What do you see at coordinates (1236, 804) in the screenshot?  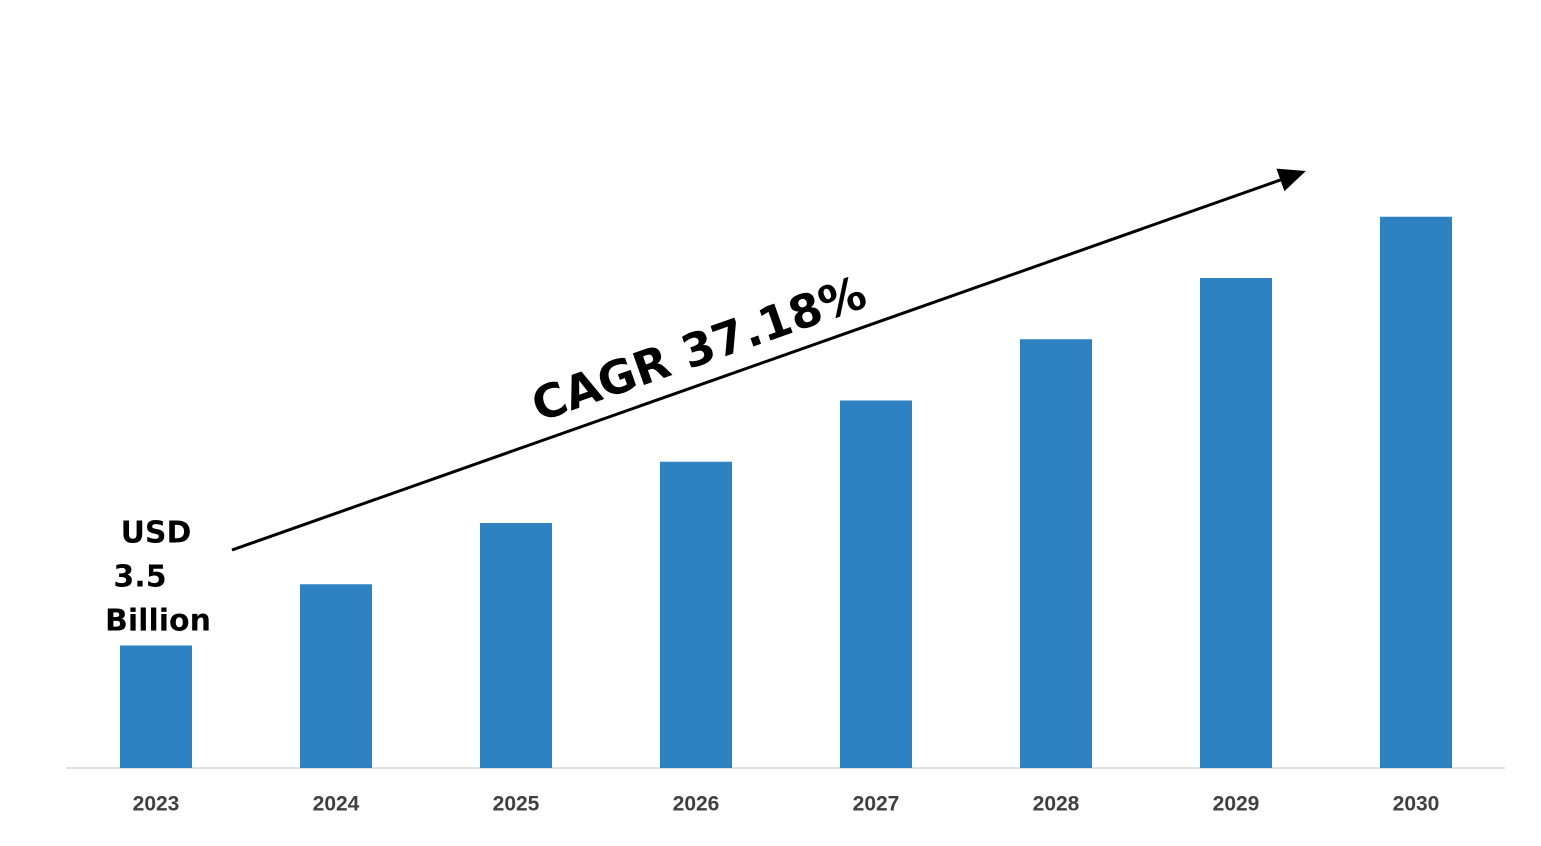 I see `x-tick-label: 2029` at bounding box center [1236, 804].